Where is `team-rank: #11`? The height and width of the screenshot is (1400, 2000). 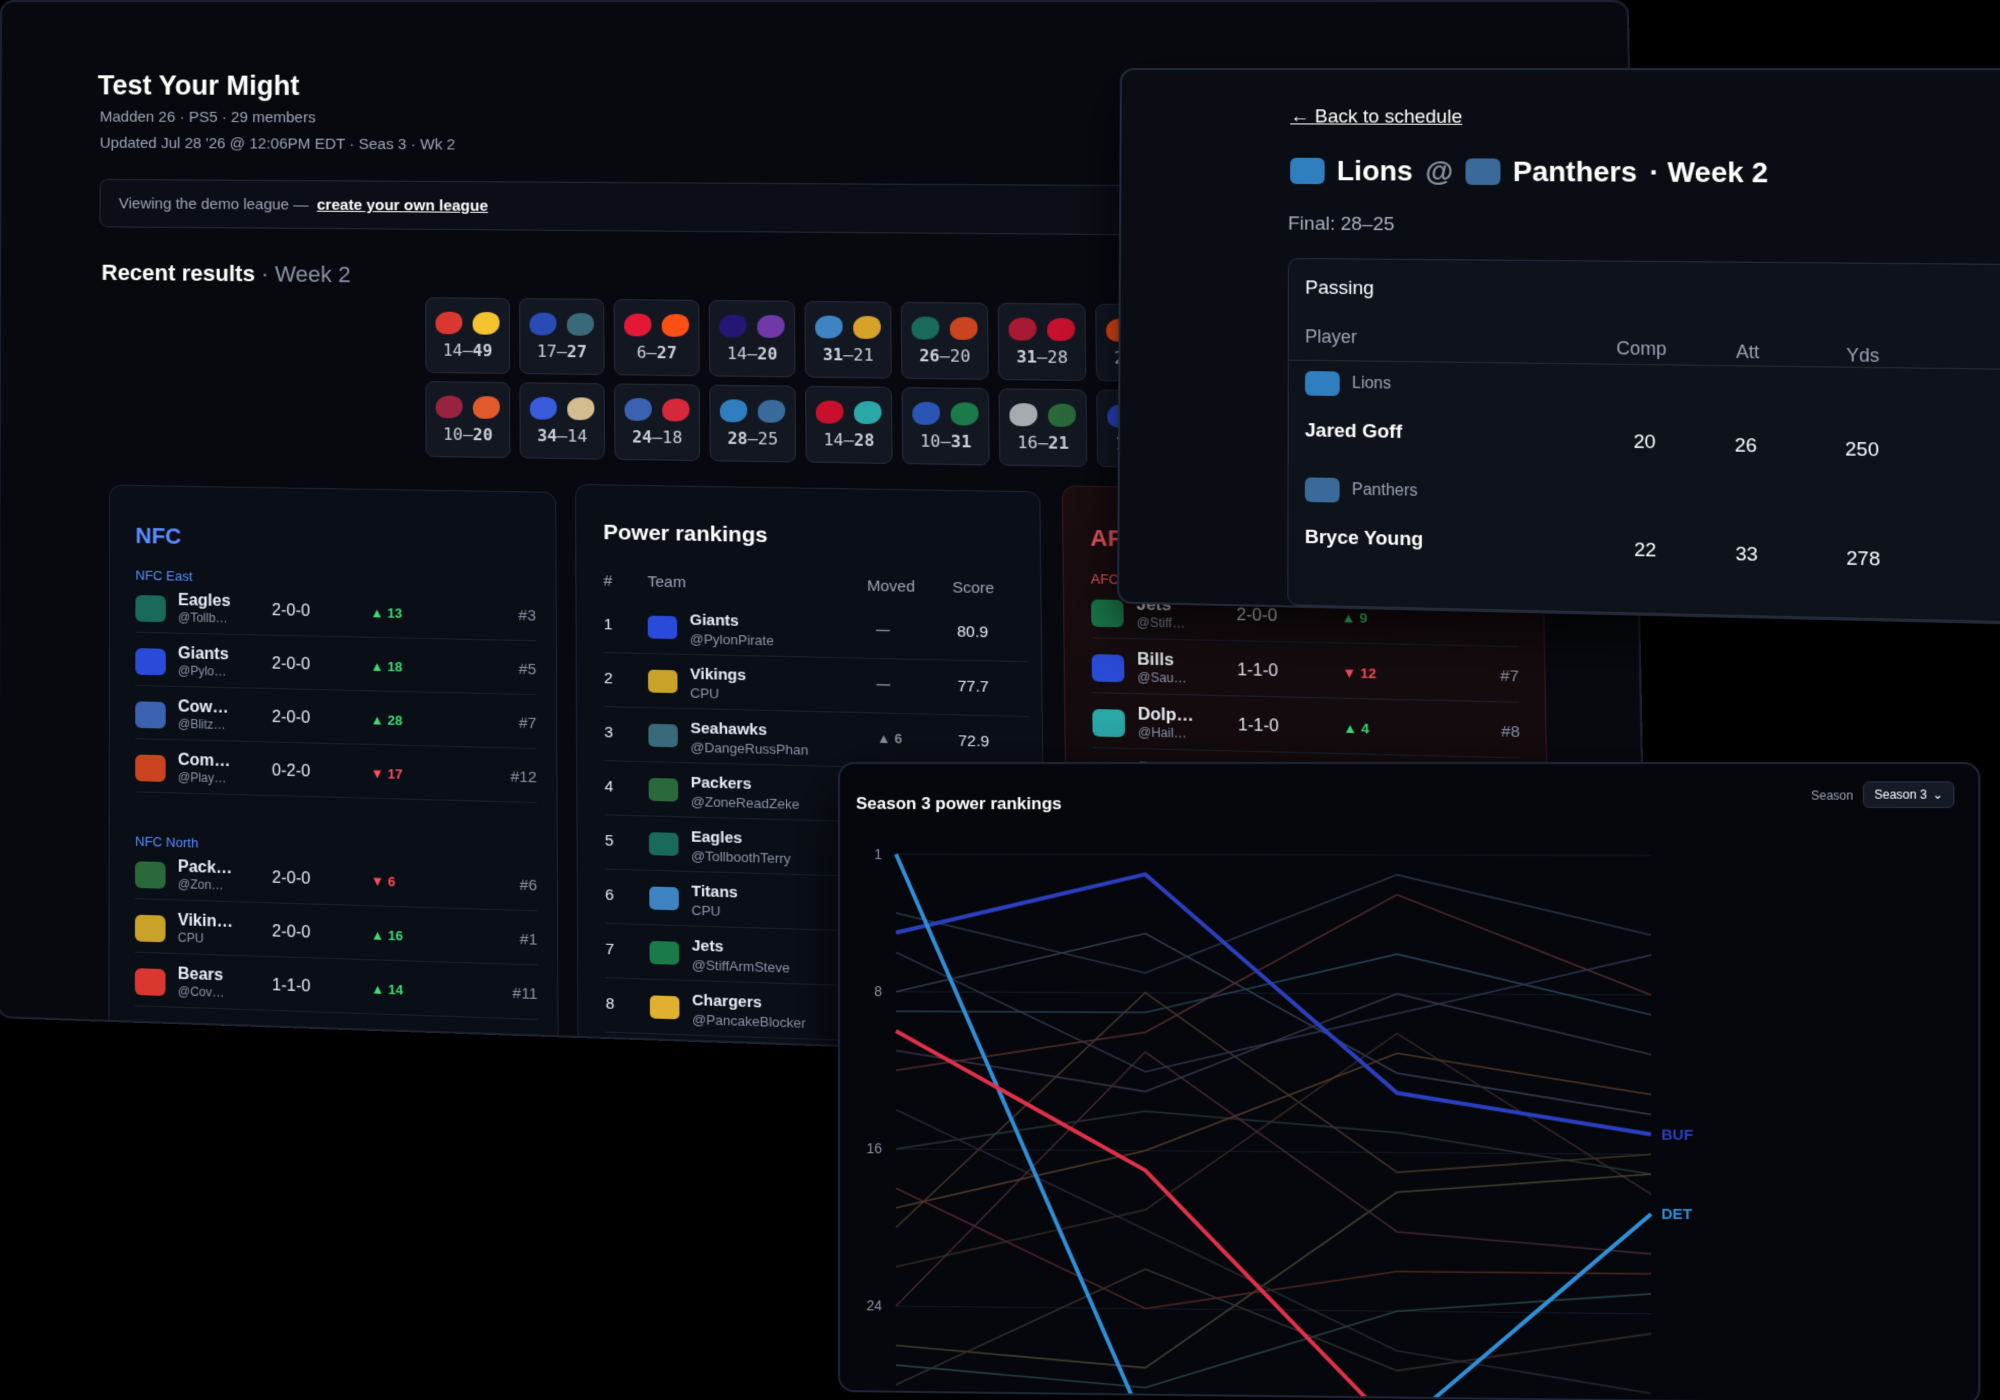
team-rank: #11 is located at coordinates (525, 994).